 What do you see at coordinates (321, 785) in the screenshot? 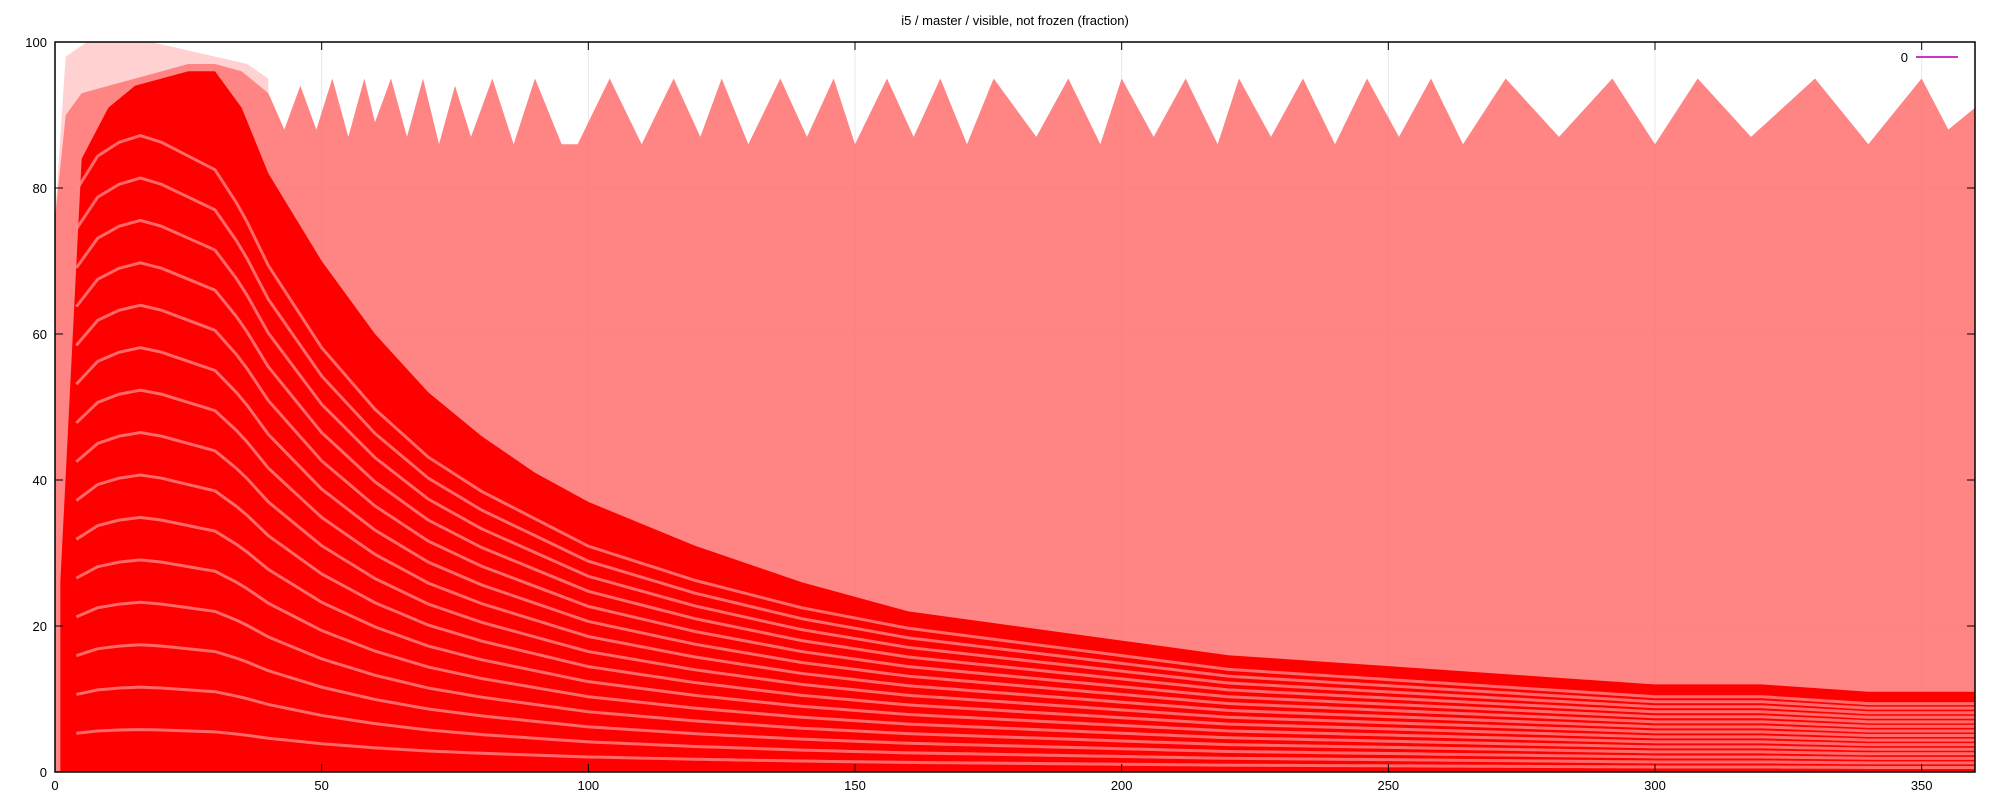
I see `x-tick-label: 50` at bounding box center [321, 785].